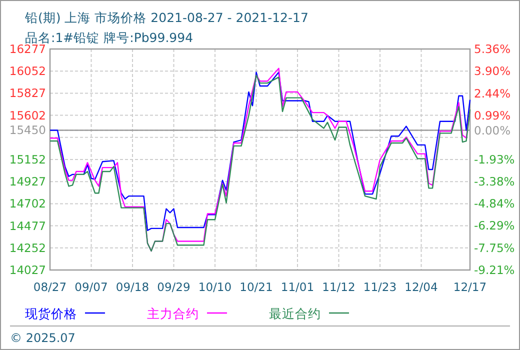 This screenshot has height=350, width=520. I want to click on y2-tick-label: -1.93%, so click(494, 159).